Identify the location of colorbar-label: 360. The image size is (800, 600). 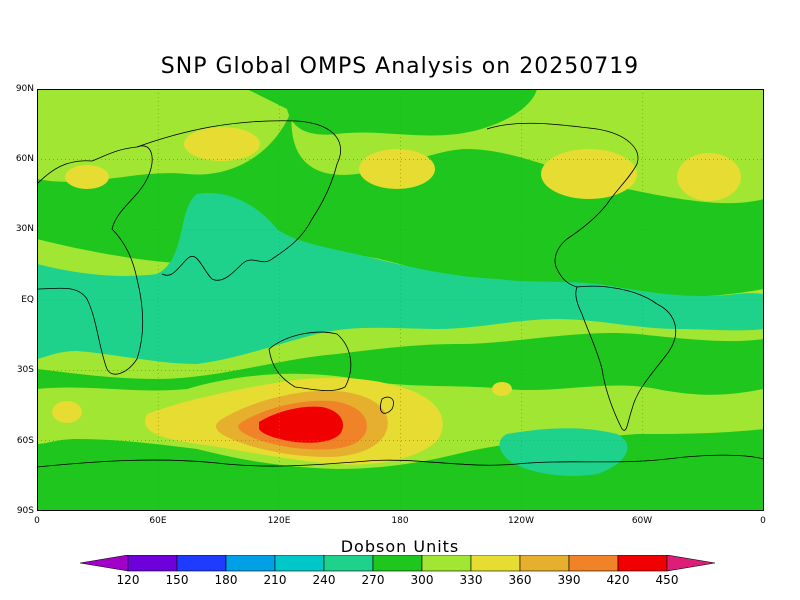
(520, 580).